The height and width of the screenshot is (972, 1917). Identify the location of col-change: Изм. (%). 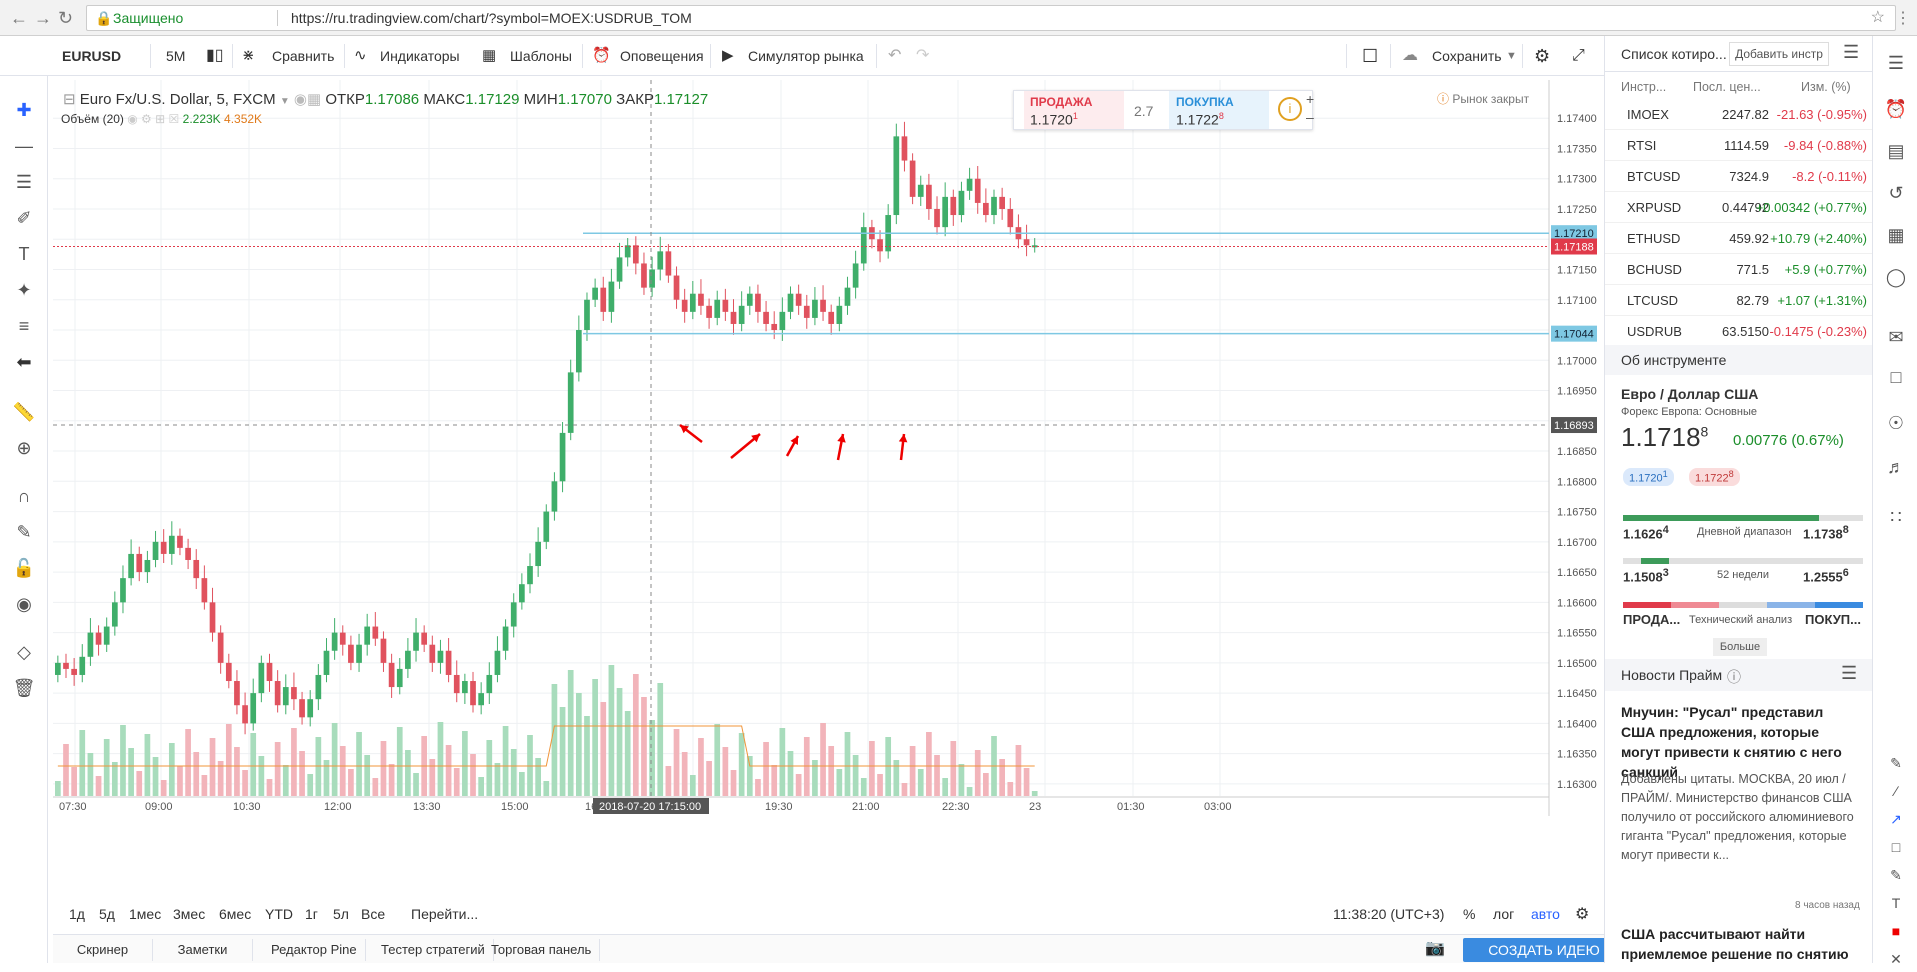
(1826, 87).